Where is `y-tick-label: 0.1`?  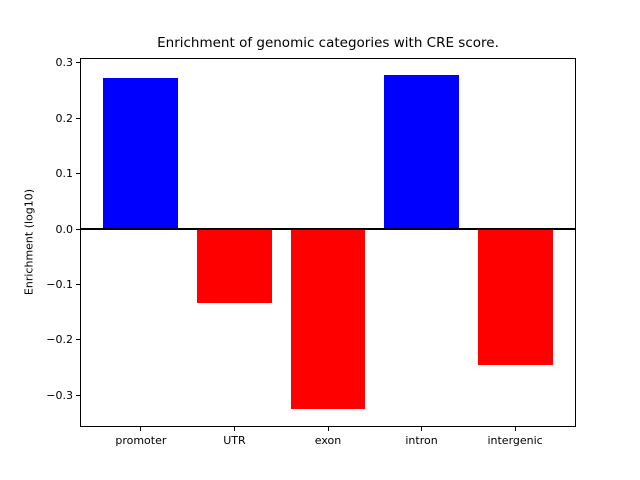 y-tick-label: 0.1 is located at coordinates (64, 174).